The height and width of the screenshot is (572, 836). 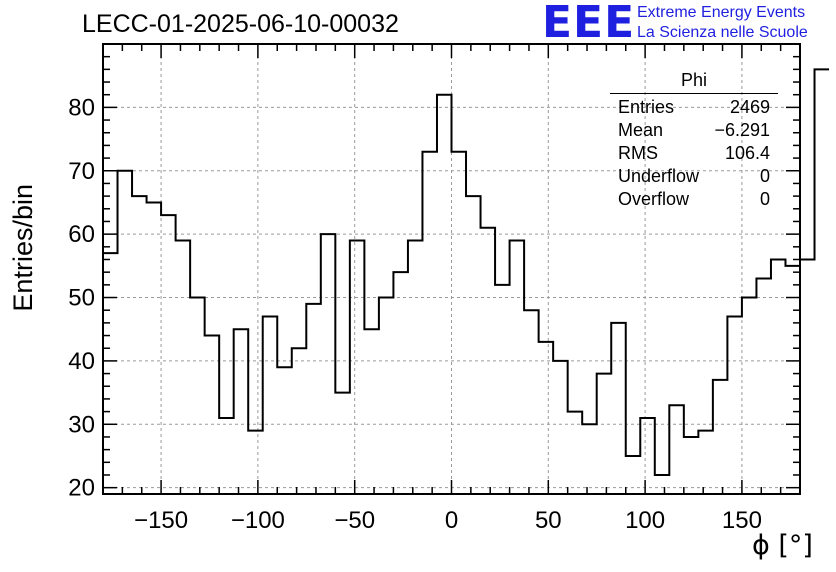 What do you see at coordinates (240, 24) in the screenshot?
I see `chart-title: LECC-01-2025-06-10-00032` at bounding box center [240, 24].